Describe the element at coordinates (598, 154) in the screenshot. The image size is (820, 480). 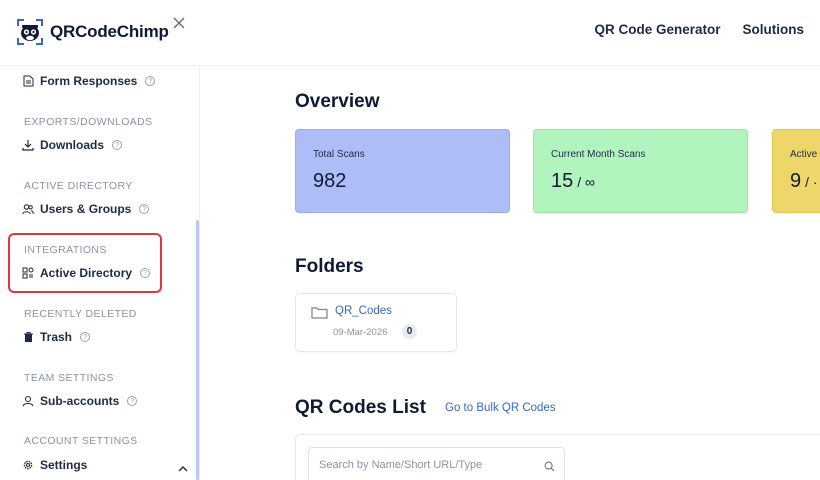
I see `stat-label: Current Month Scans` at that location.